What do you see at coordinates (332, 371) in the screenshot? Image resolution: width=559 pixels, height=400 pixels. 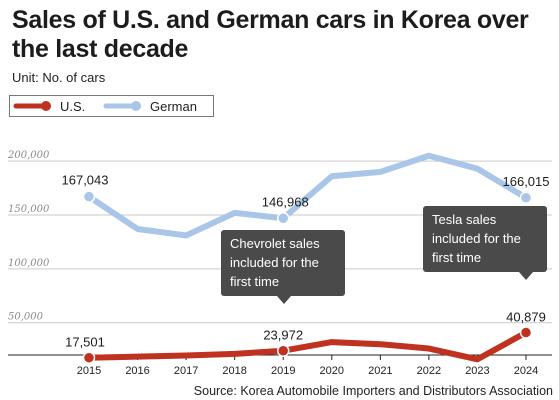 I see `x-tick-label: 2020` at bounding box center [332, 371].